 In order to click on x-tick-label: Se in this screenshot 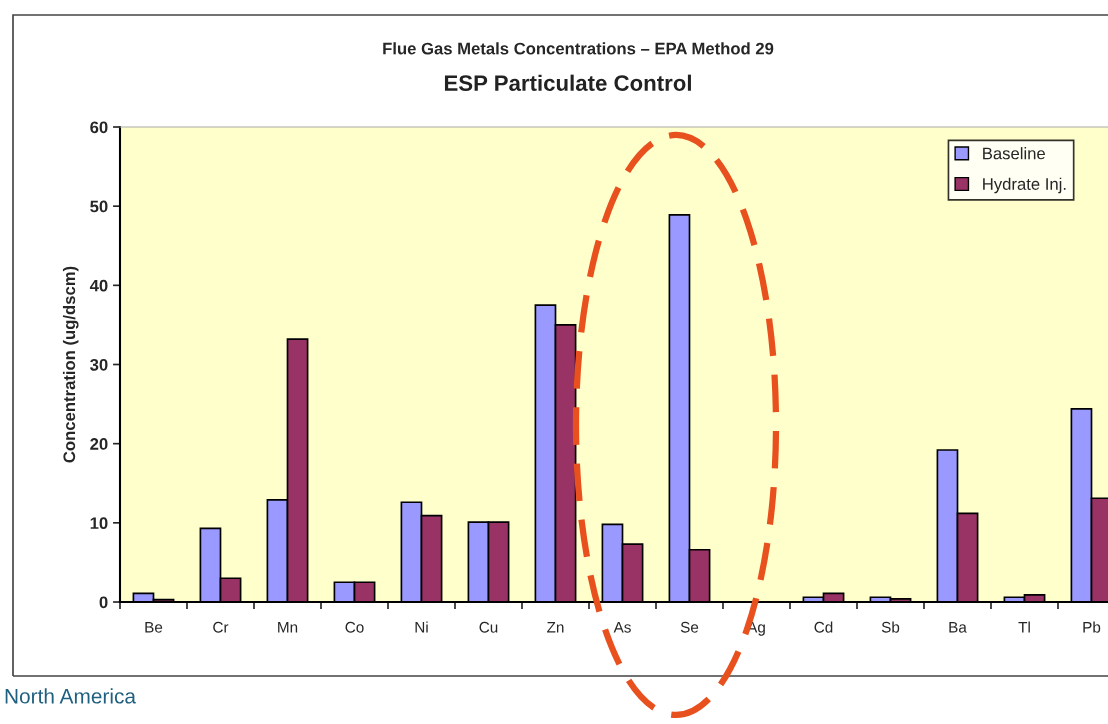, I will do `click(689, 627)`.